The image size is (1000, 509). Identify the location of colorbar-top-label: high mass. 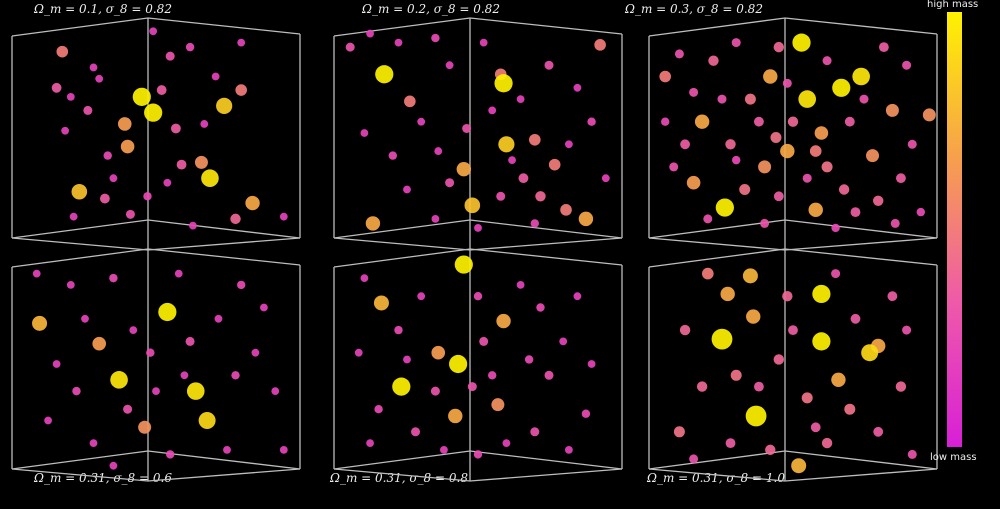
(953, 5).